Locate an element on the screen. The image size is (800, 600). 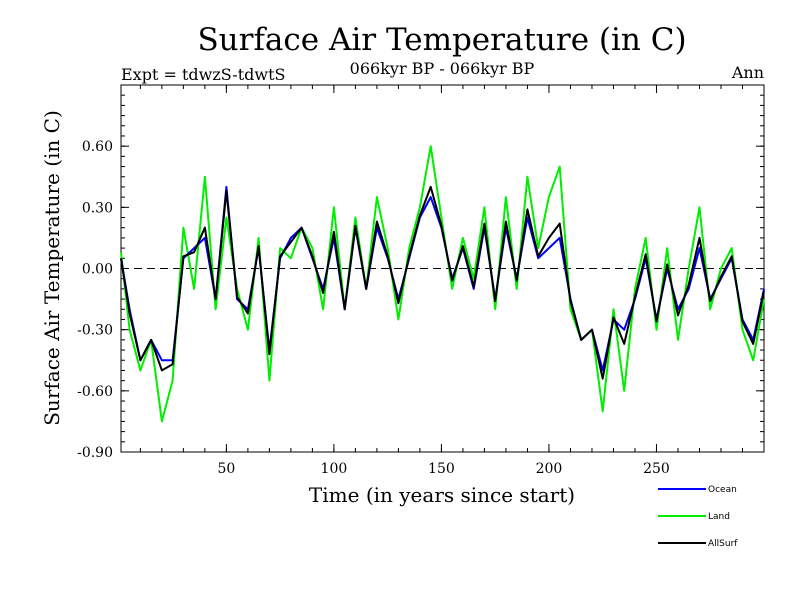
legend: Ocean Land AllSurf is located at coordinates (698, 517).